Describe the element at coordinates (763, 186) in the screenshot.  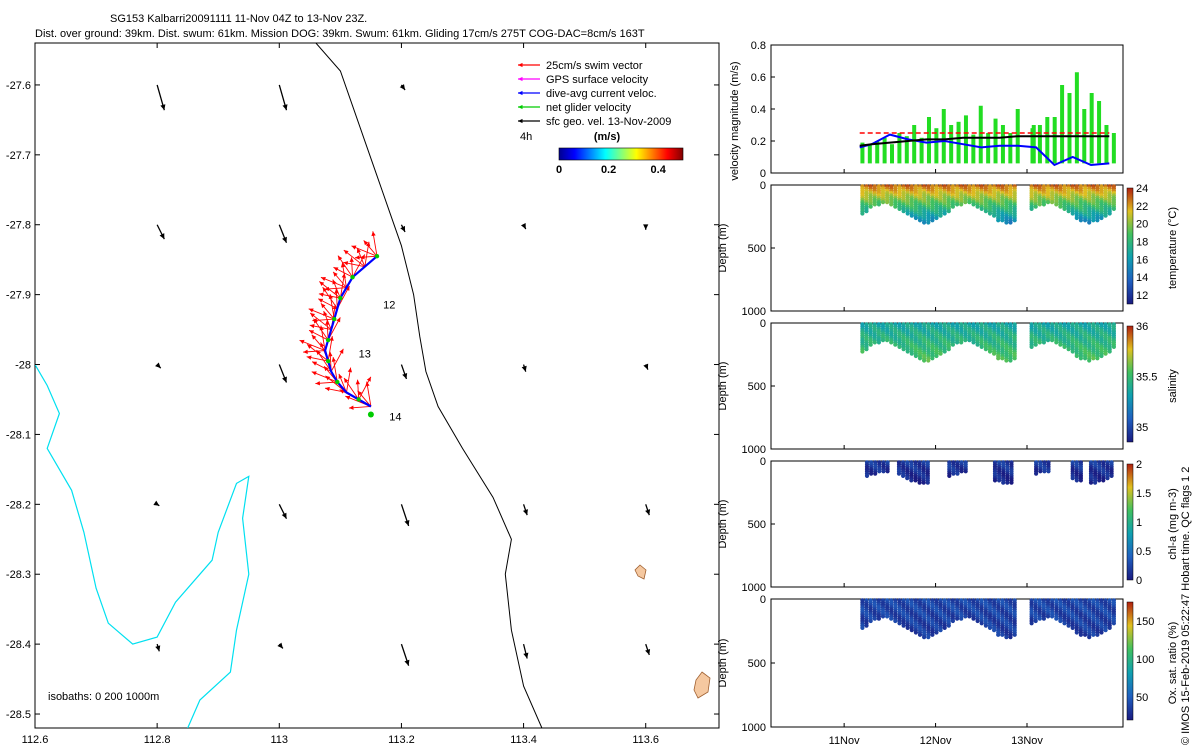
I see `temperature-y-tick-label: 0` at that location.